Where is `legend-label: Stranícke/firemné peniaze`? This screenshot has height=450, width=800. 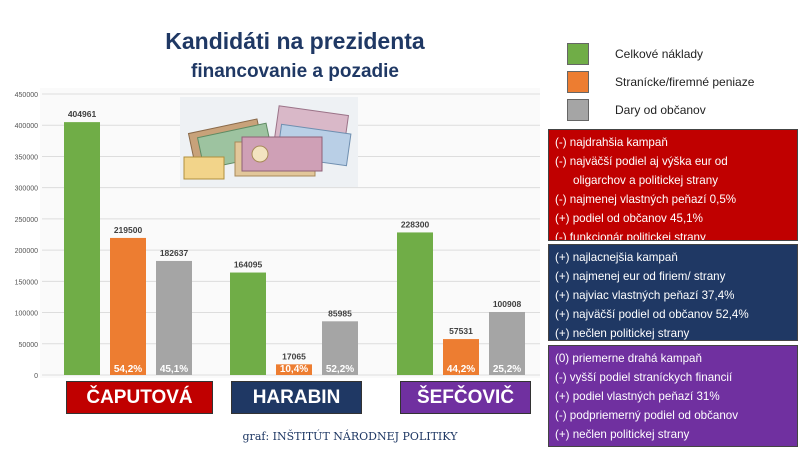 legend-label: Stranícke/firemné peniaze is located at coordinates (685, 82).